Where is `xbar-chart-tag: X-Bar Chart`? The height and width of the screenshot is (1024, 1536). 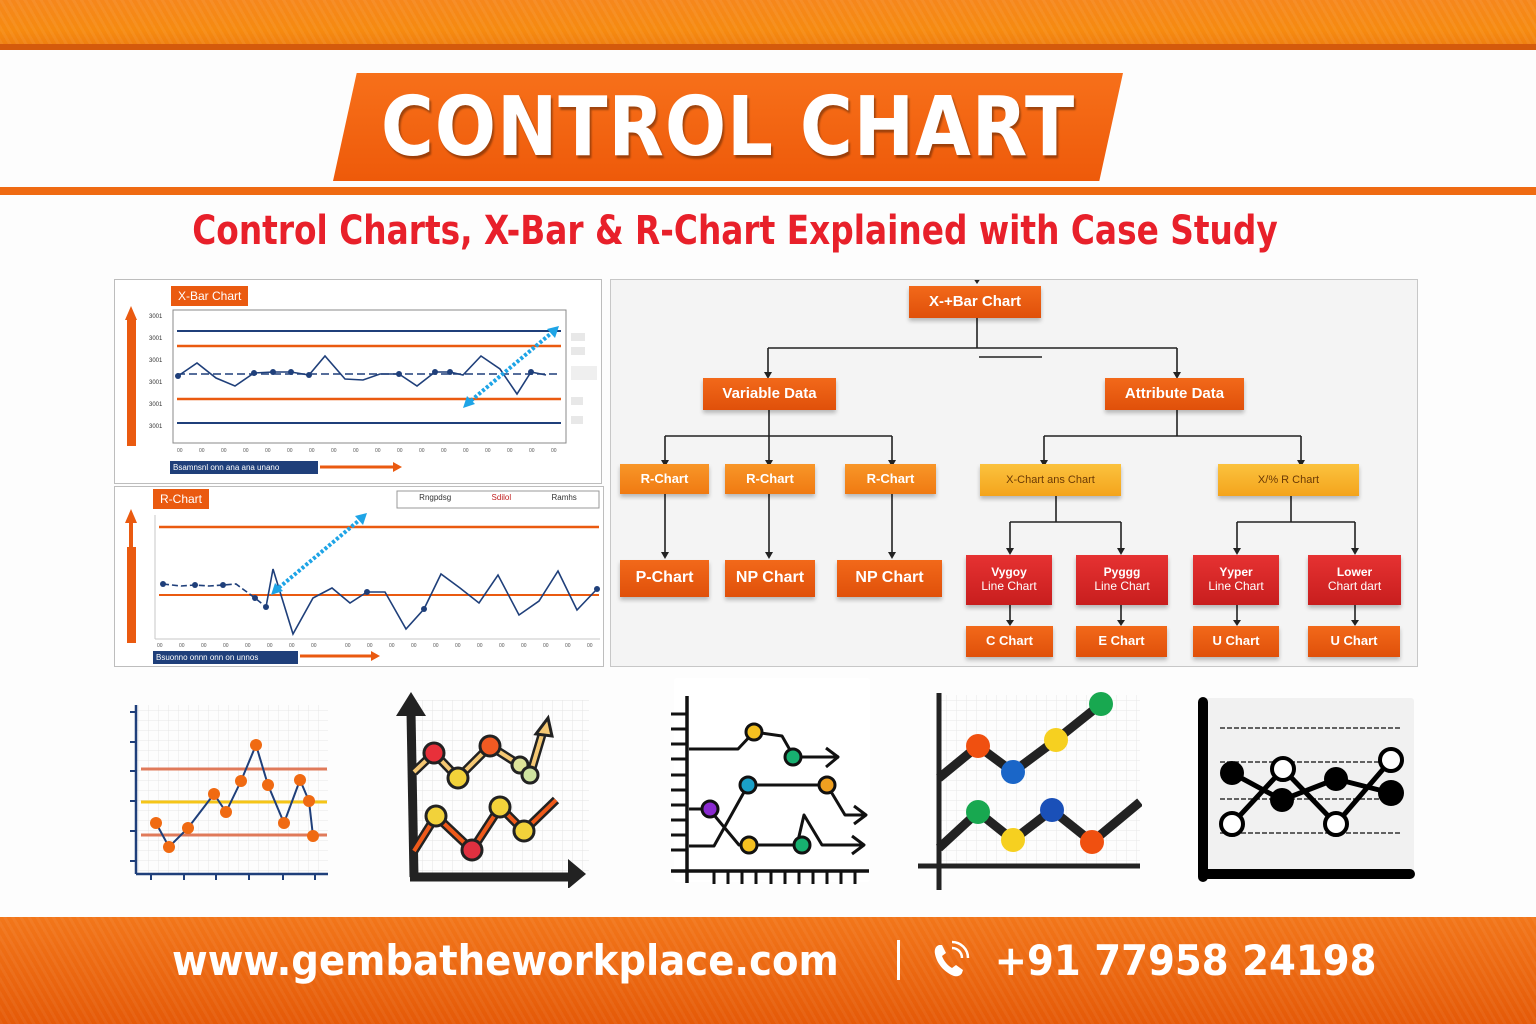
xbar-chart-tag: X-Bar Chart is located at coordinates (210, 296).